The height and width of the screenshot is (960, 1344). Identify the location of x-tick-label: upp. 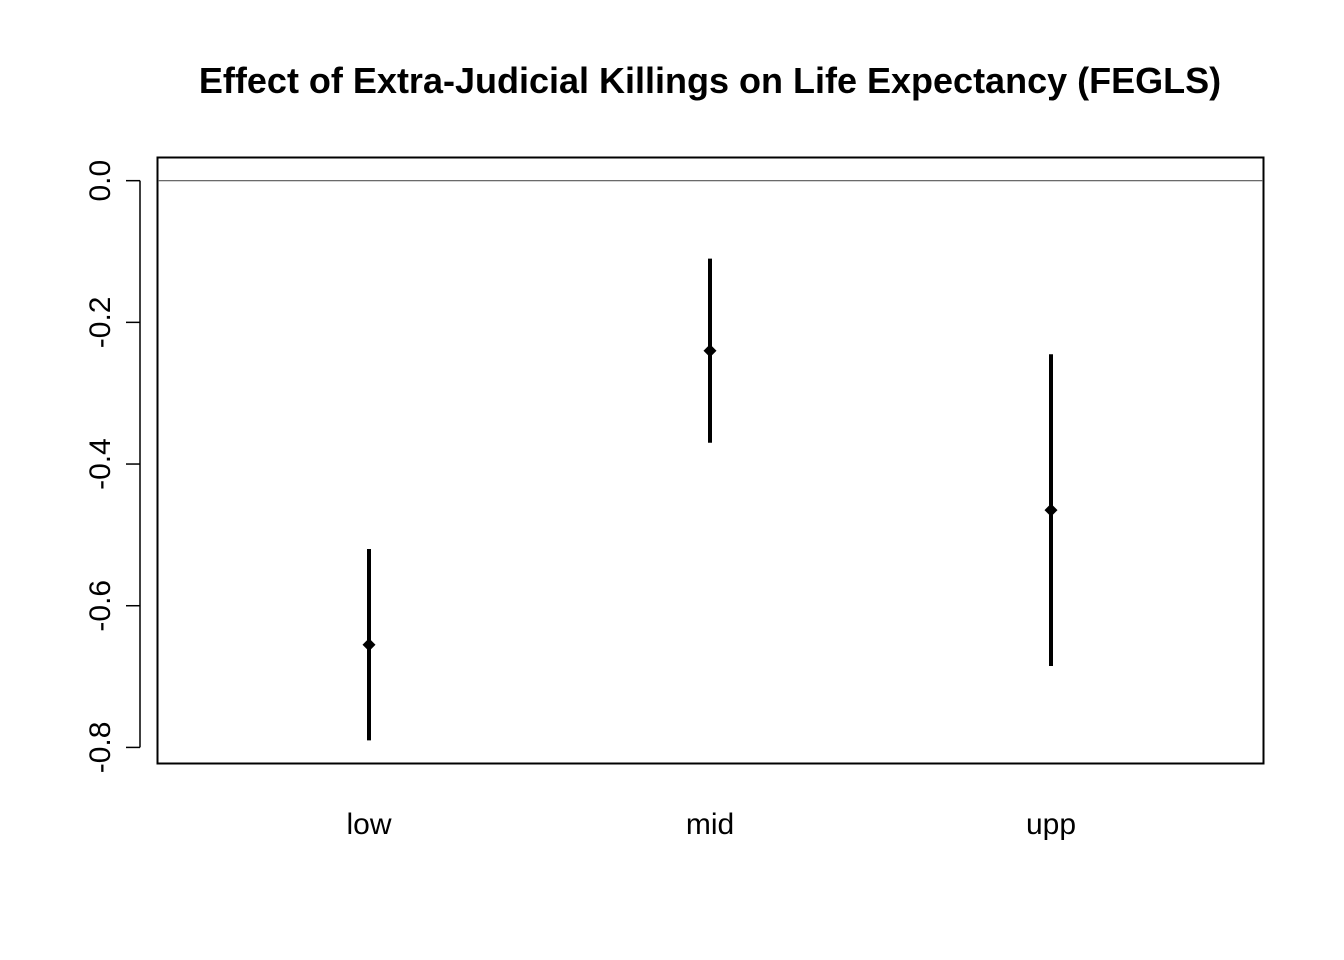
(1051, 824).